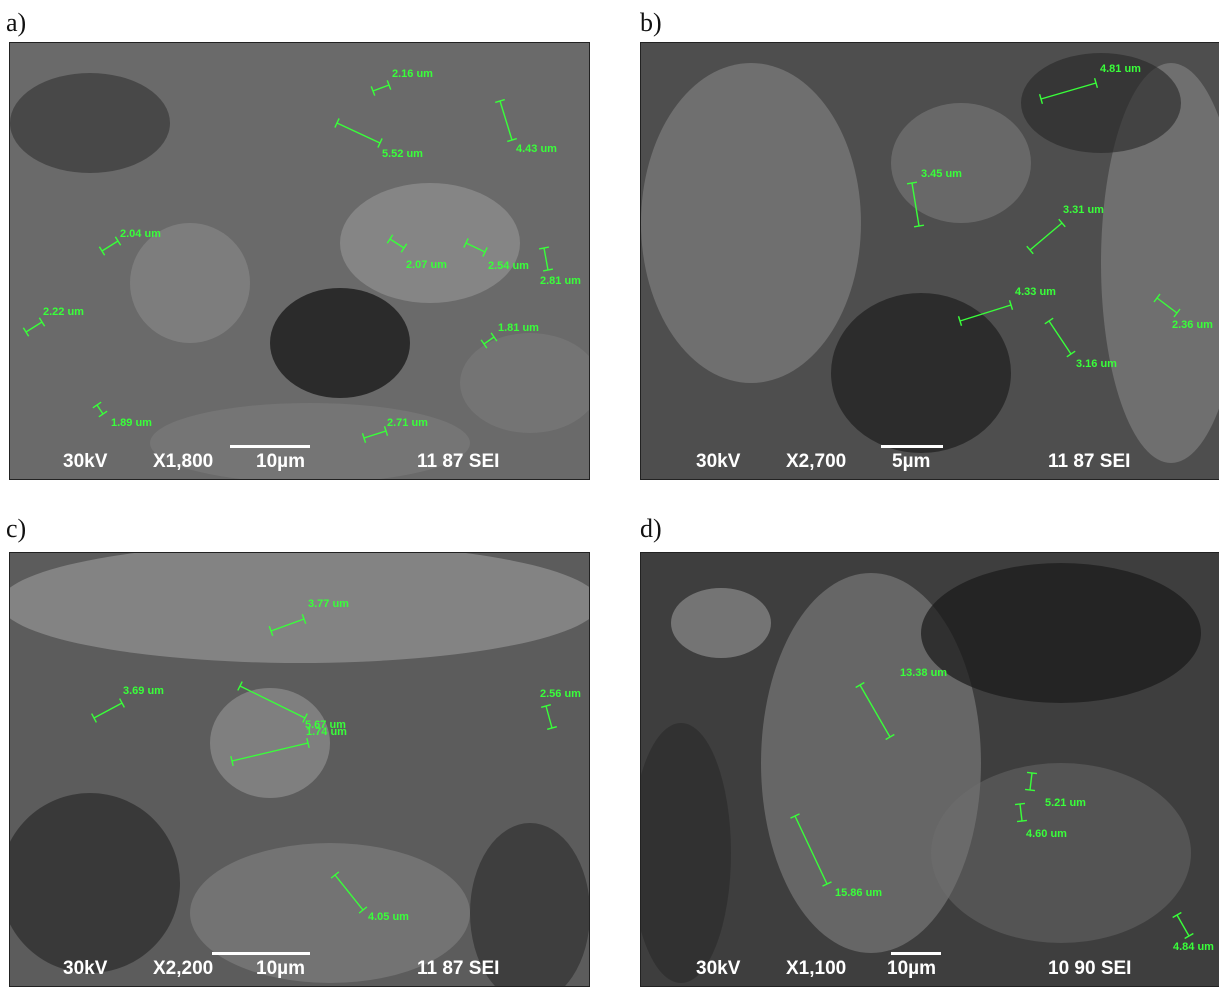  Describe the element at coordinates (508, 266) in the screenshot. I see `measurement-label: 2.54 um` at that location.